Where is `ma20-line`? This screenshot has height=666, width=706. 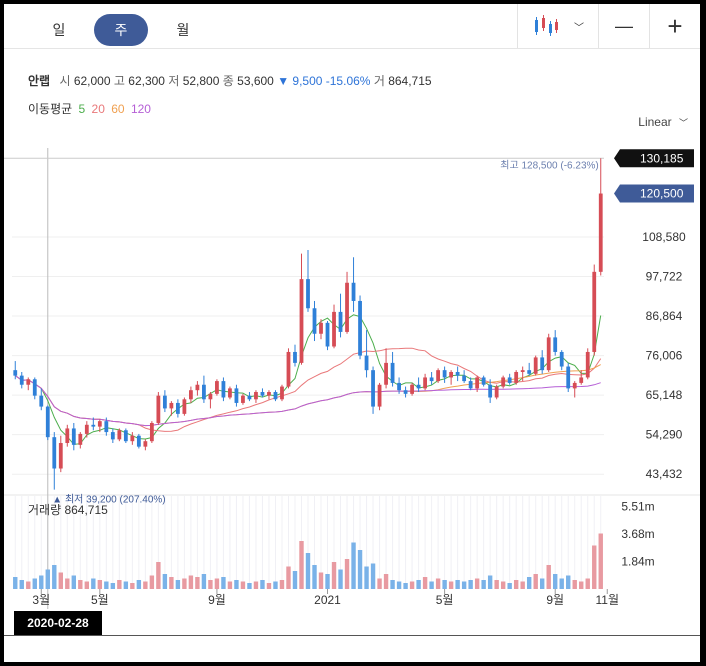
ma20-line is located at coordinates (308, 389).